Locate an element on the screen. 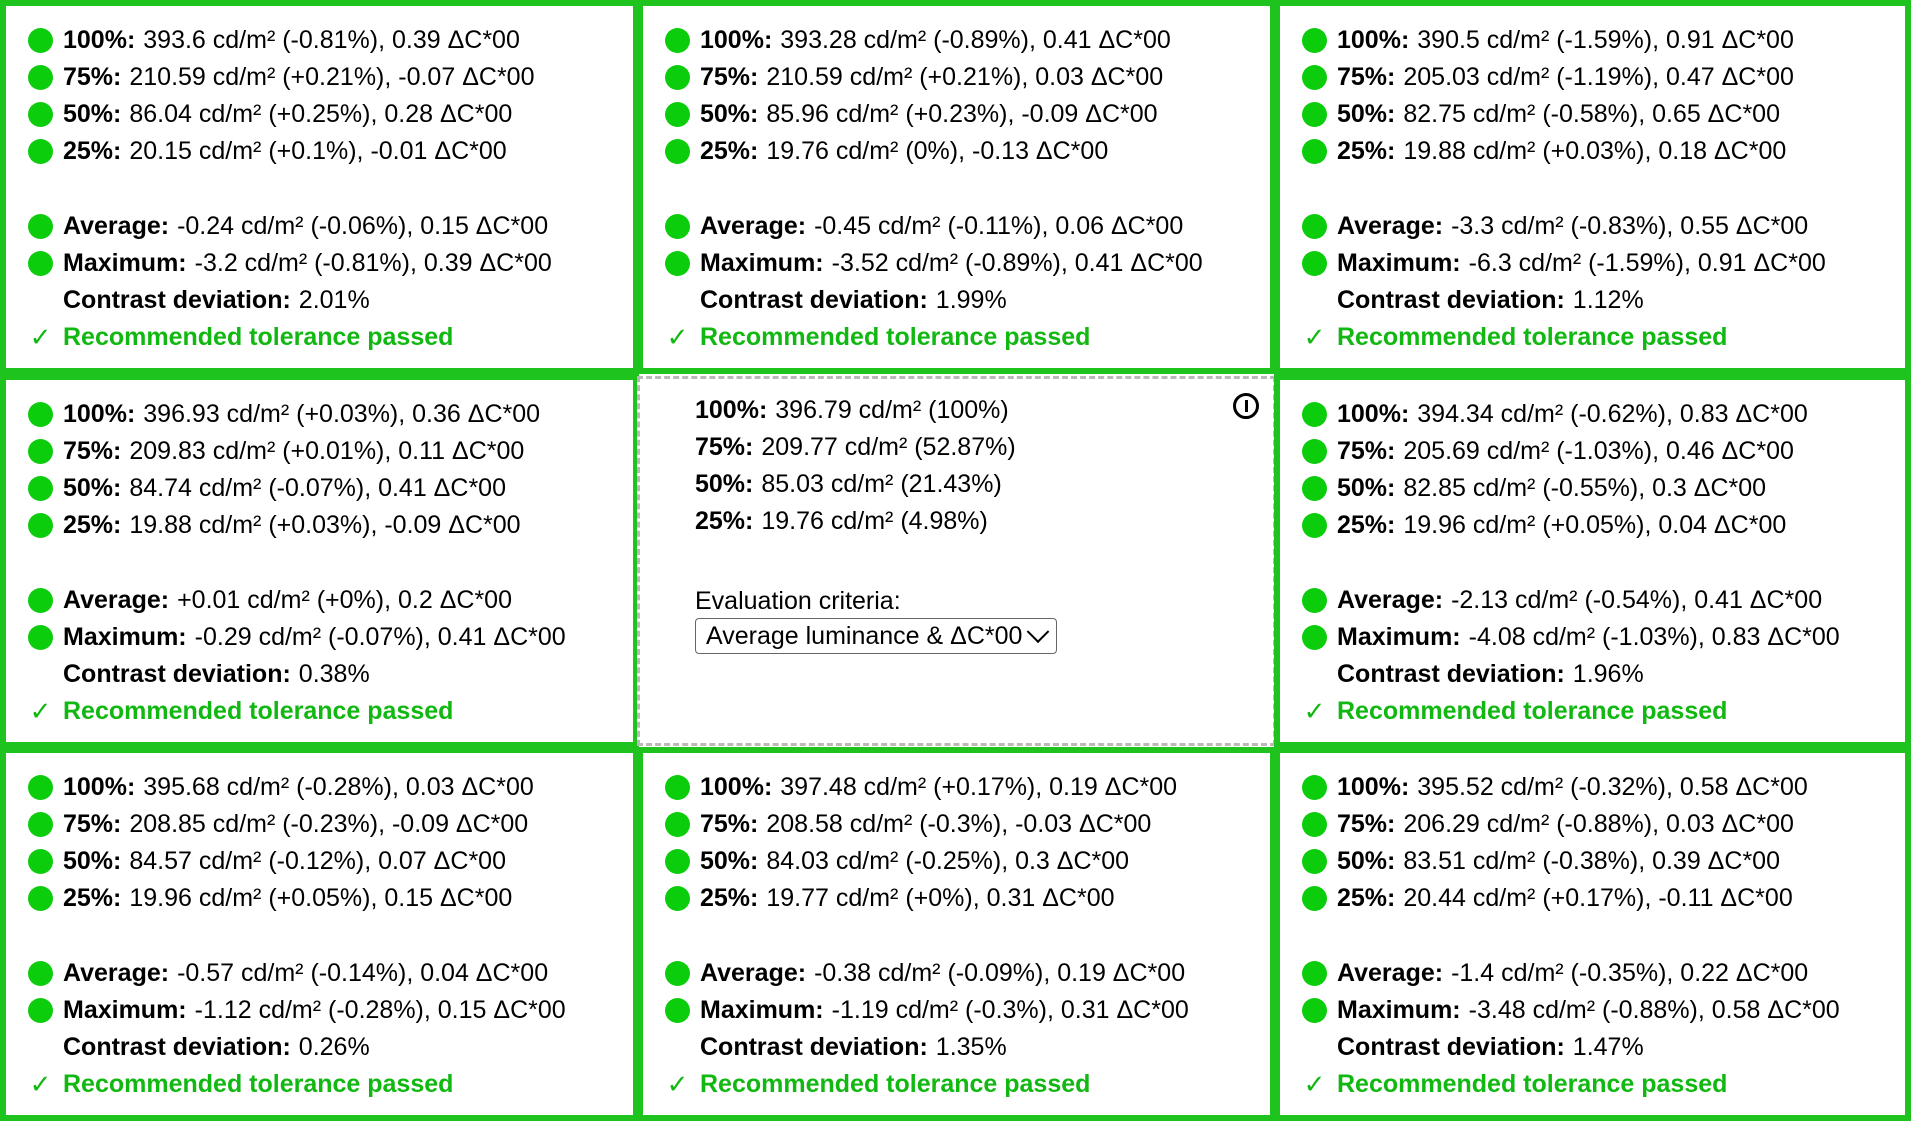  average-value: +0.01 cd/m² (+0%), 0.2 ΔC*00 is located at coordinates (344, 599).